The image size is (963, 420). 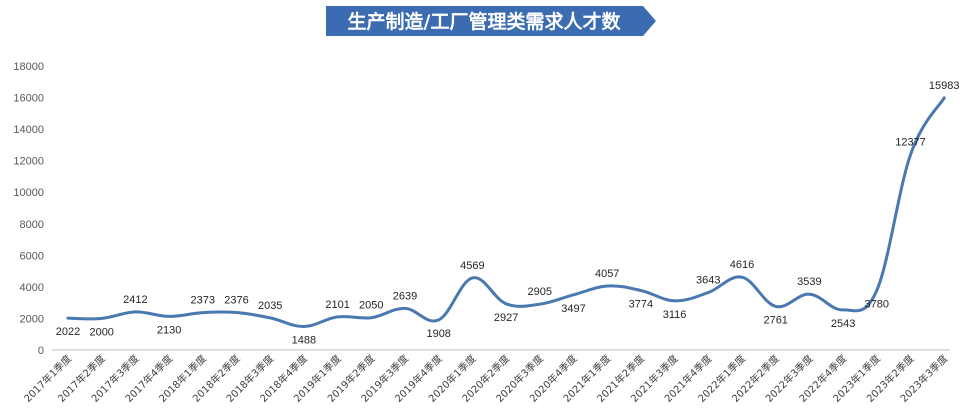 What do you see at coordinates (775, 320) in the screenshot?
I see `data-label: 2761` at bounding box center [775, 320].